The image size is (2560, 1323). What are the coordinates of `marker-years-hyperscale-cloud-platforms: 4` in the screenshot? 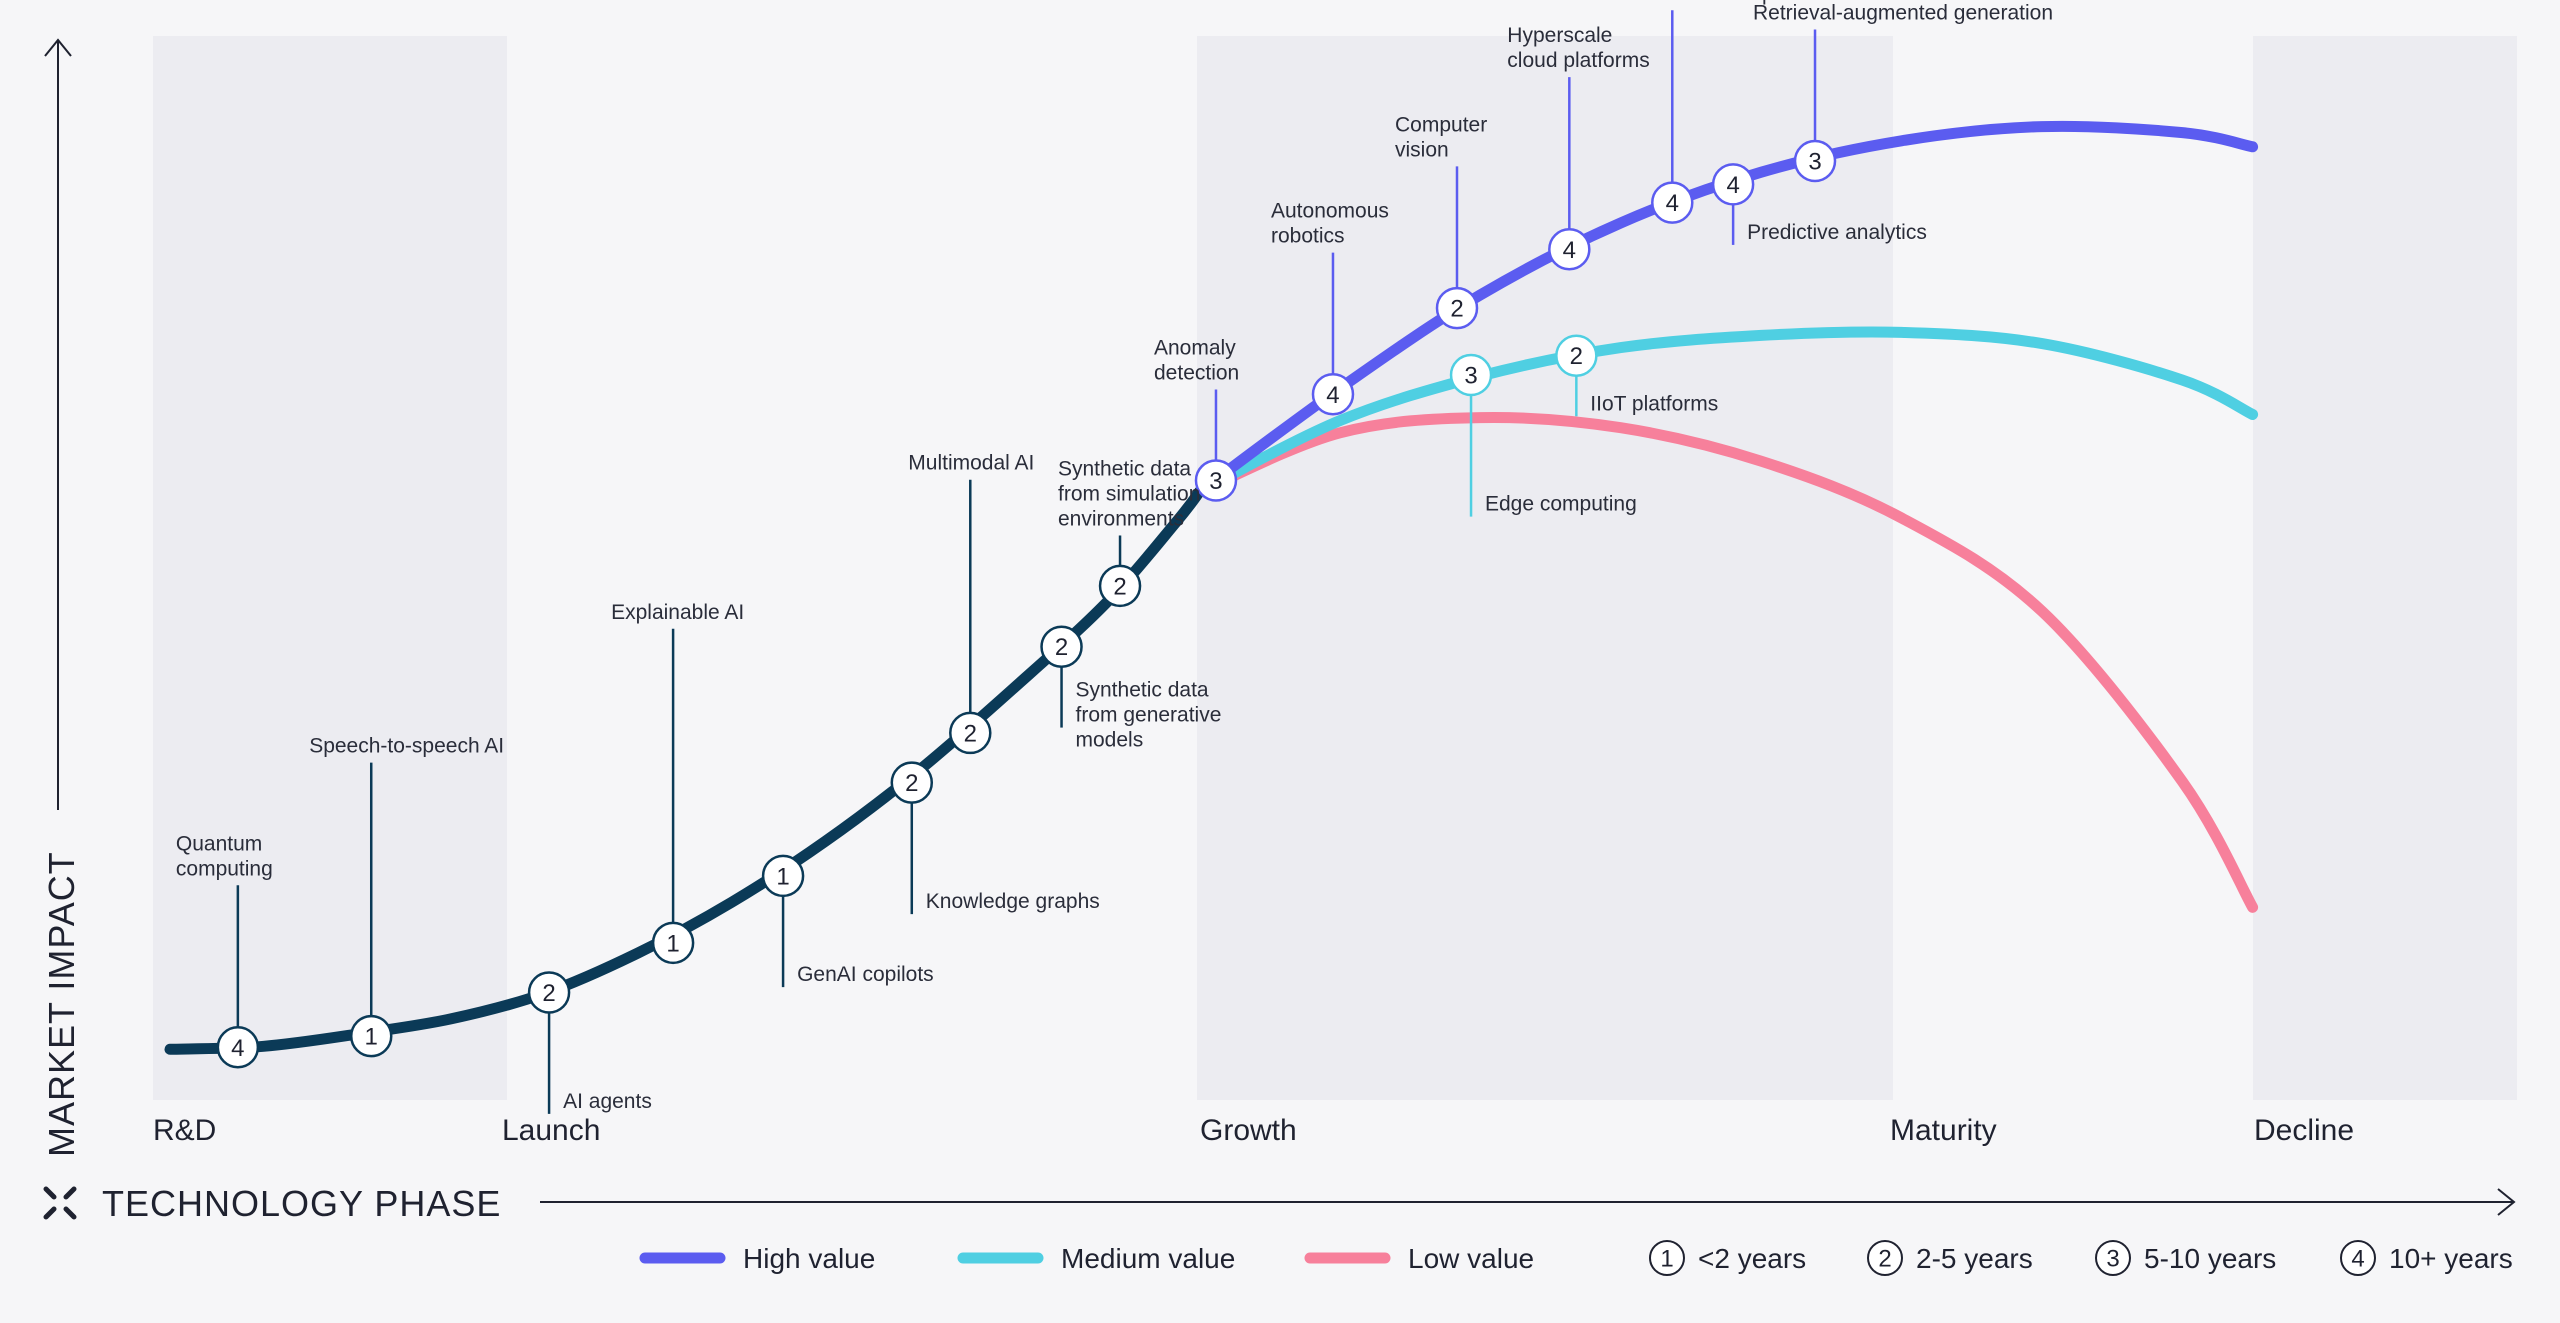 It's located at (1569, 250).